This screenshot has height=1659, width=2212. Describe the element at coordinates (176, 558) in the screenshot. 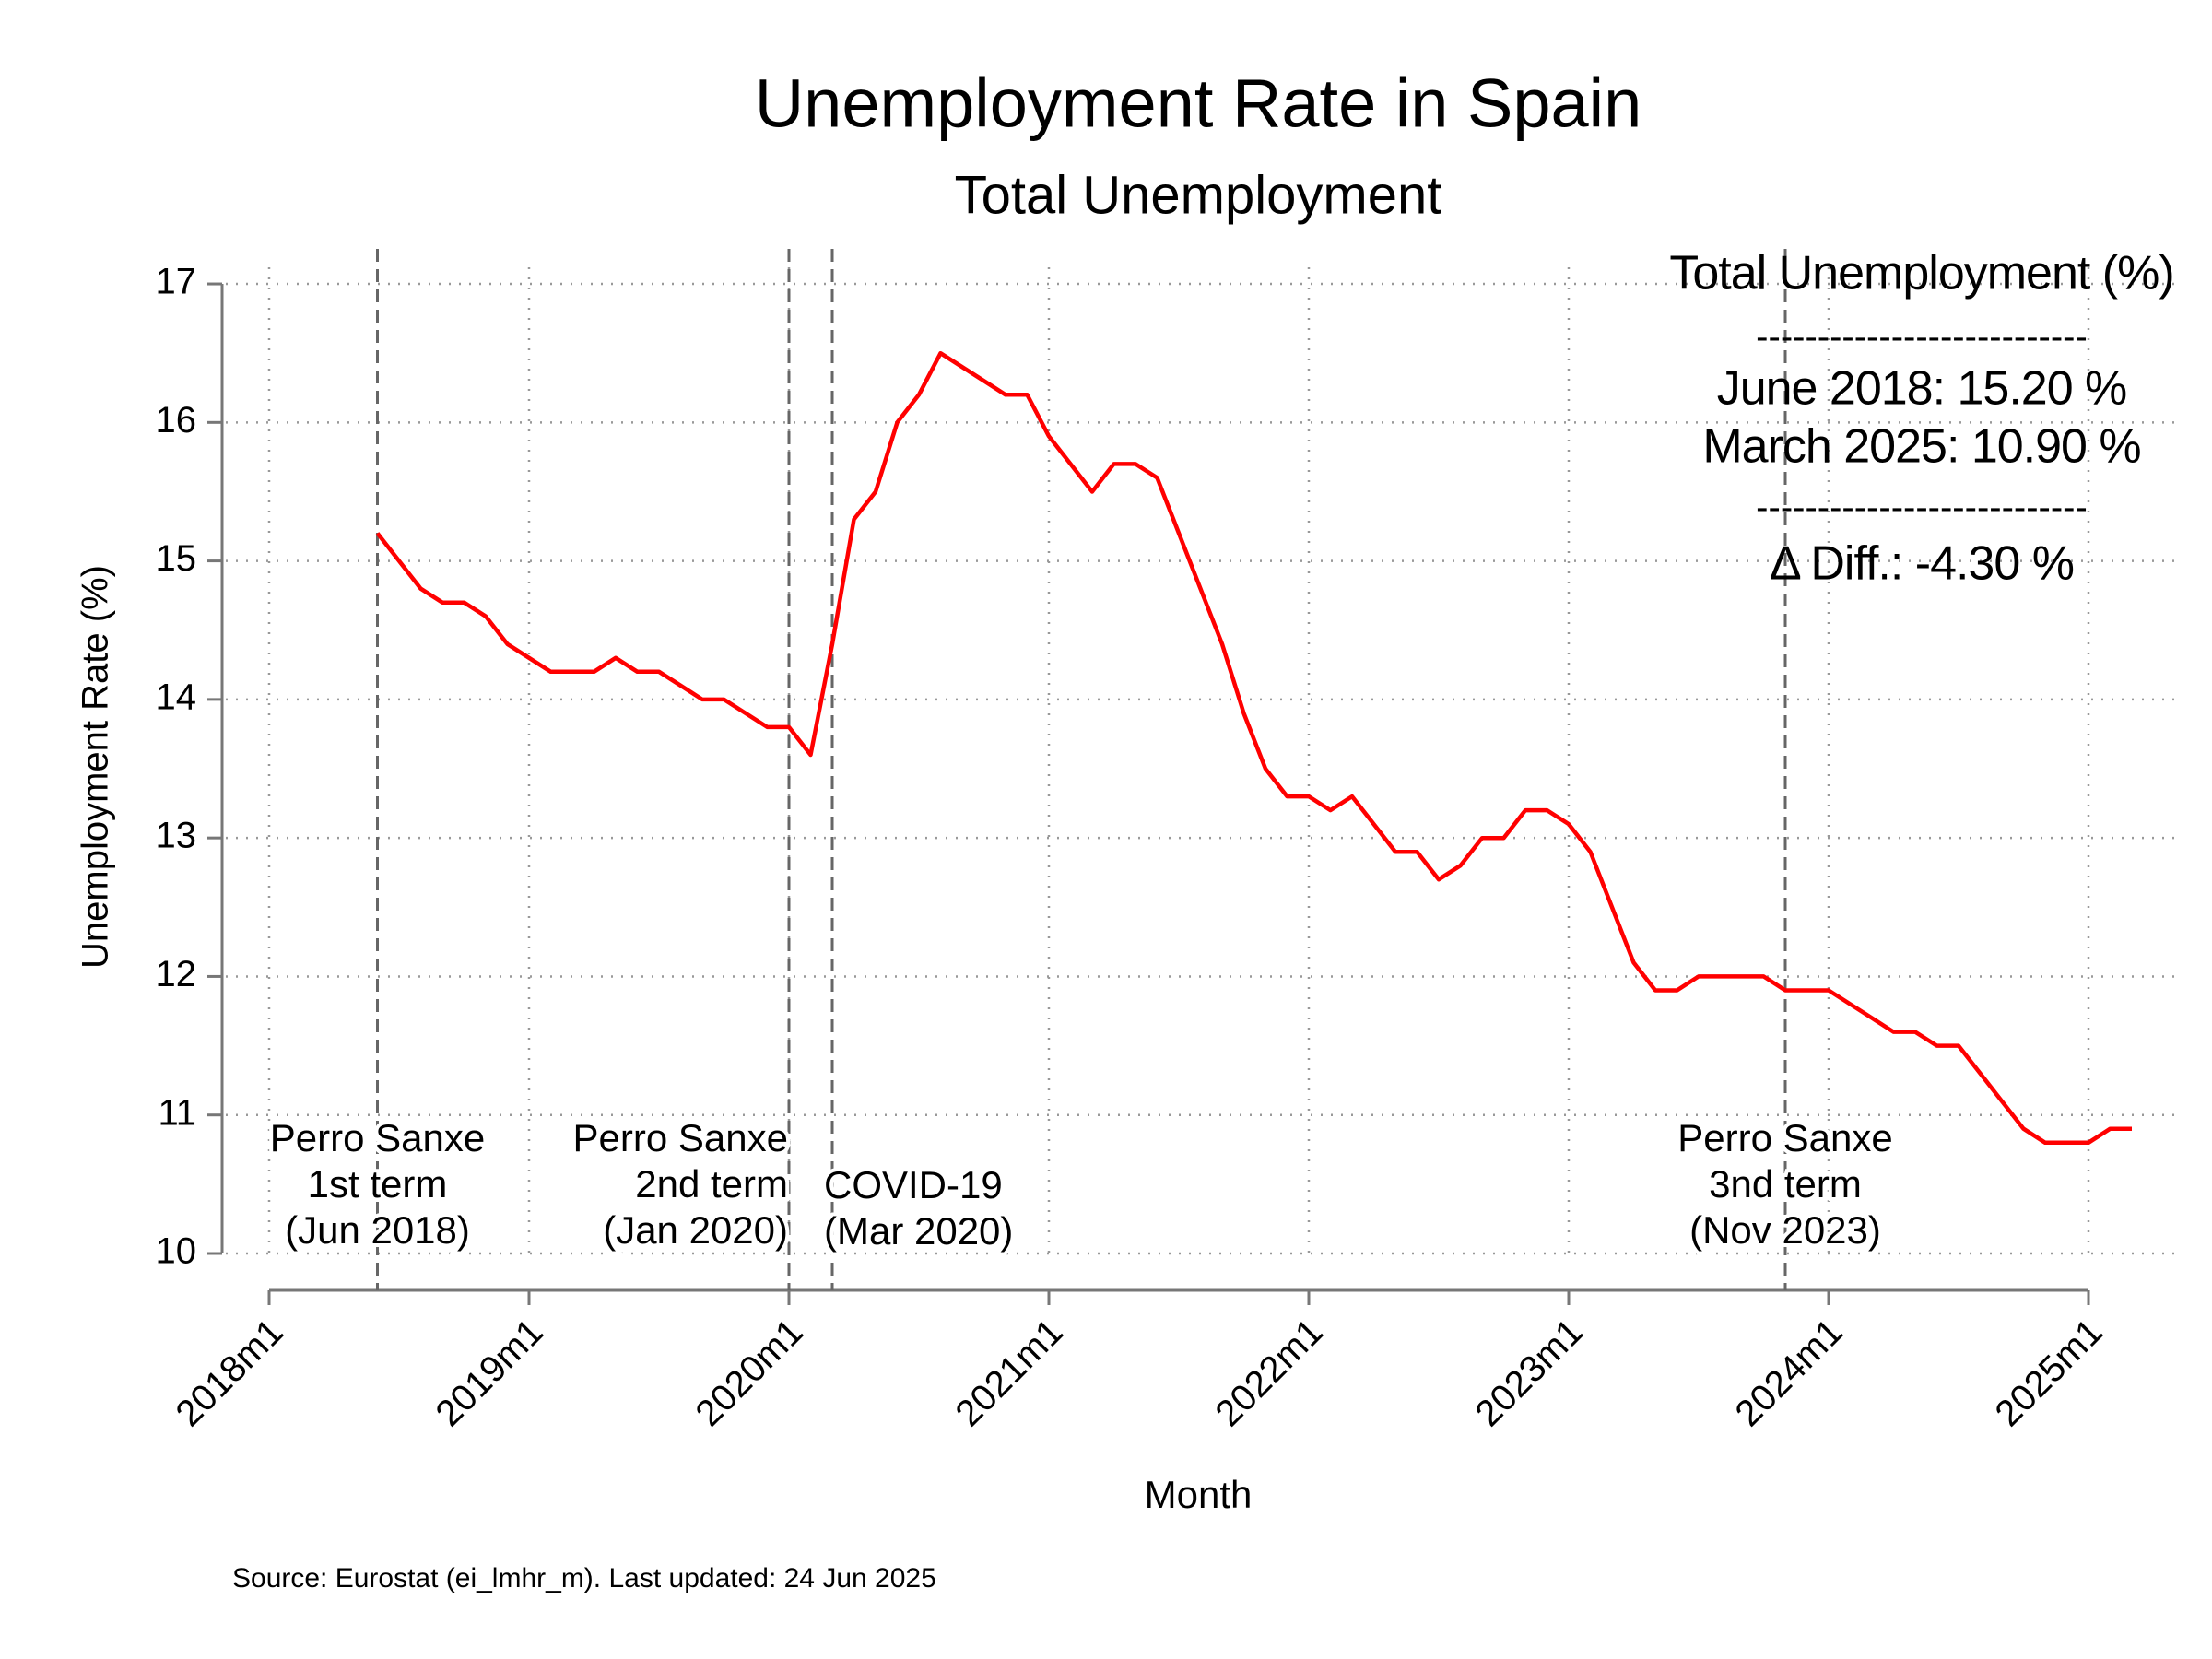

I see `y-tick-label: 15` at that location.